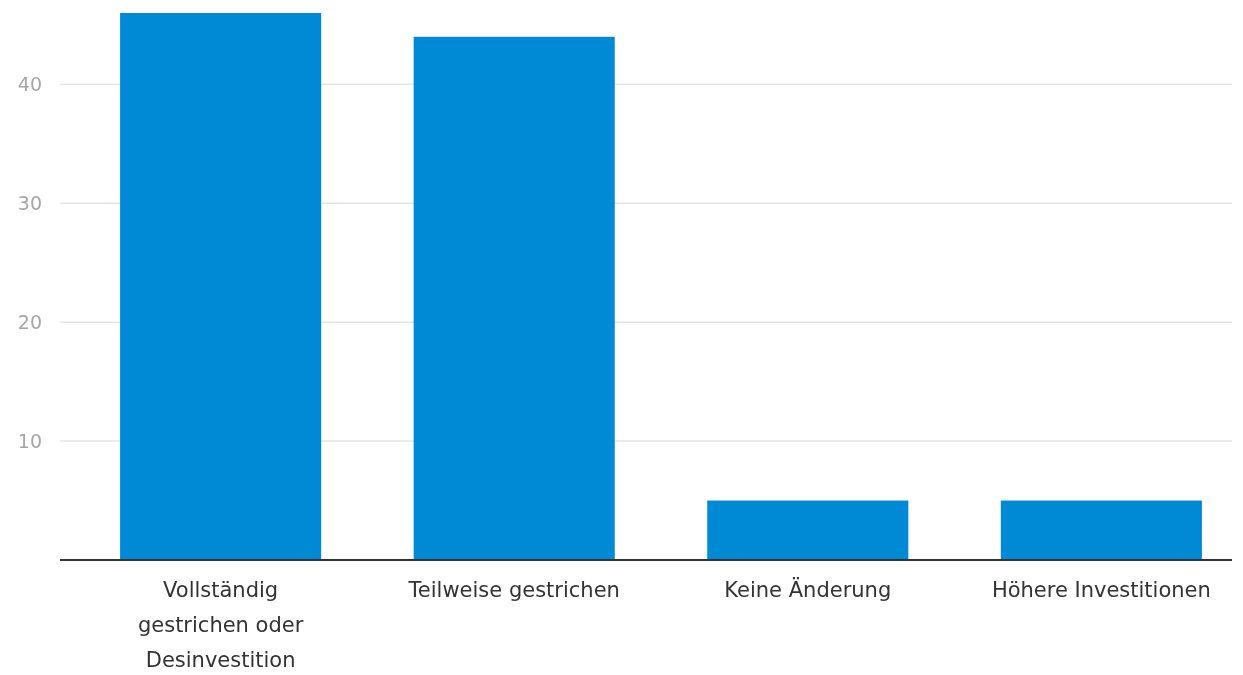 This screenshot has width=1243, height=675. Describe the element at coordinates (29, 84) in the screenshot. I see `y-tick-label: 40` at that location.